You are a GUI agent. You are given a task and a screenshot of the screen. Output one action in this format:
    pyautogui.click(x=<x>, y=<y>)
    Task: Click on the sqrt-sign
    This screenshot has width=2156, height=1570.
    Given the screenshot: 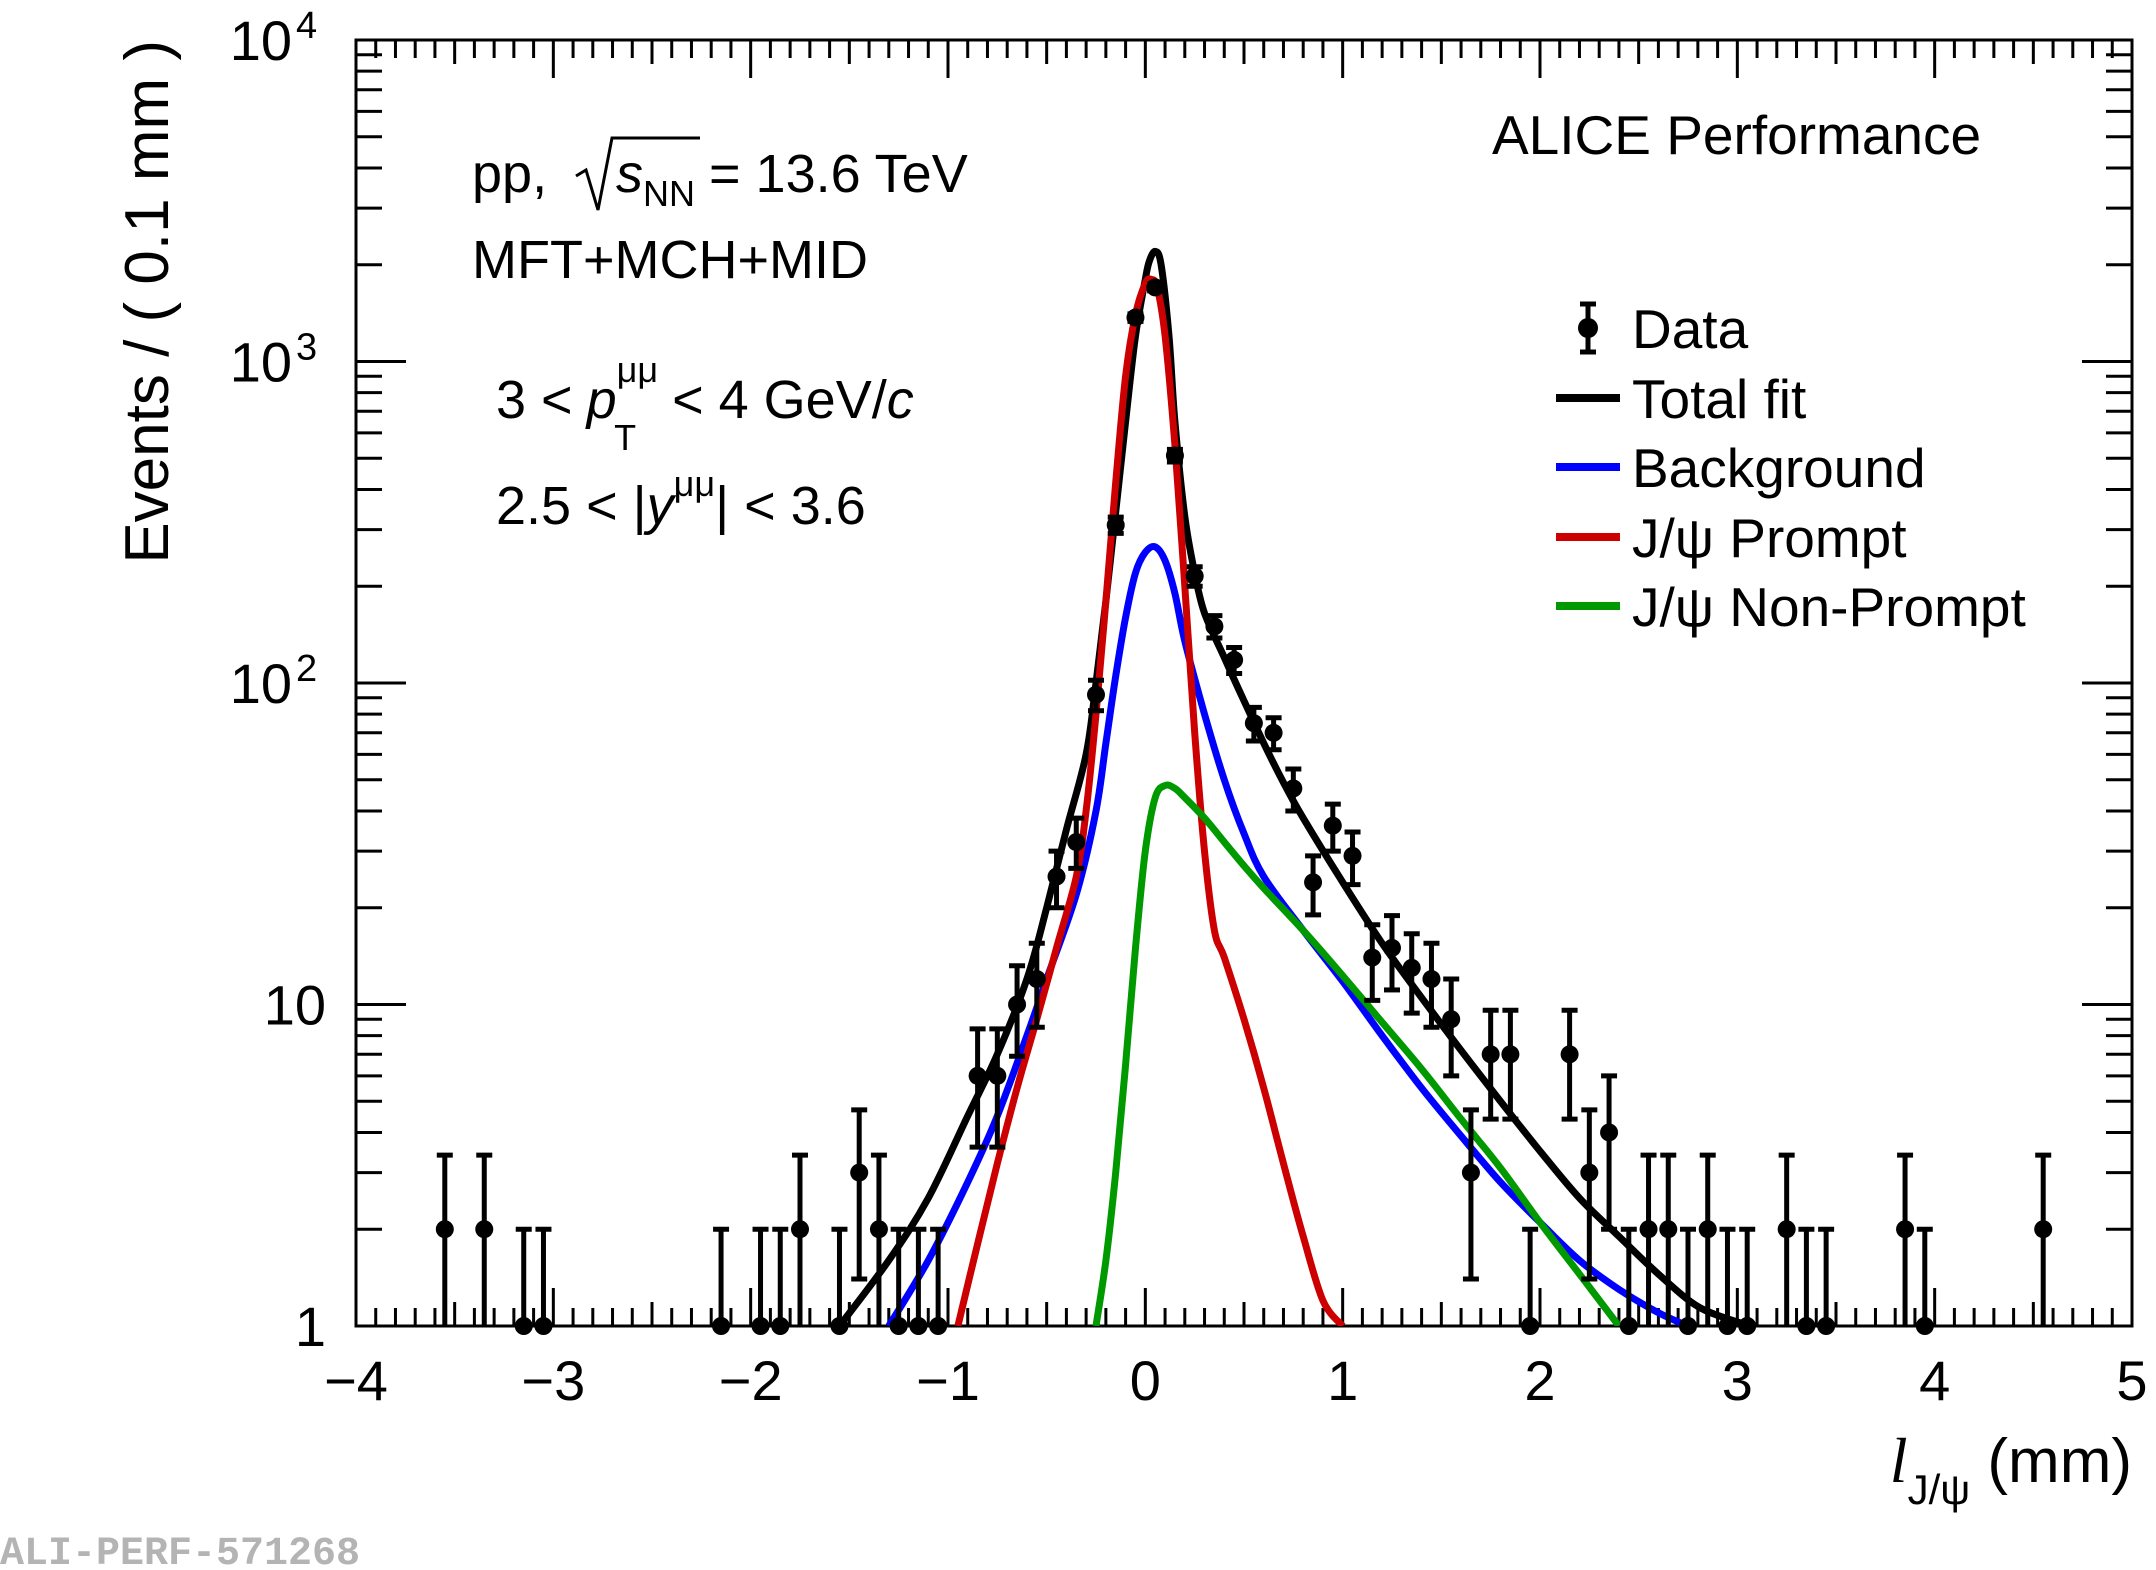 What is the action you would take?
    pyautogui.click(x=637, y=173)
    